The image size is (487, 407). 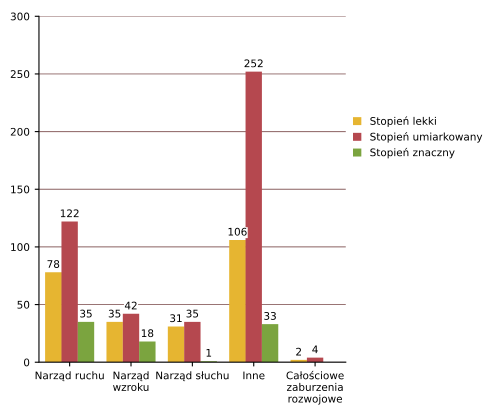 I want to click on data-label: 252, so click(x=253, y=63).